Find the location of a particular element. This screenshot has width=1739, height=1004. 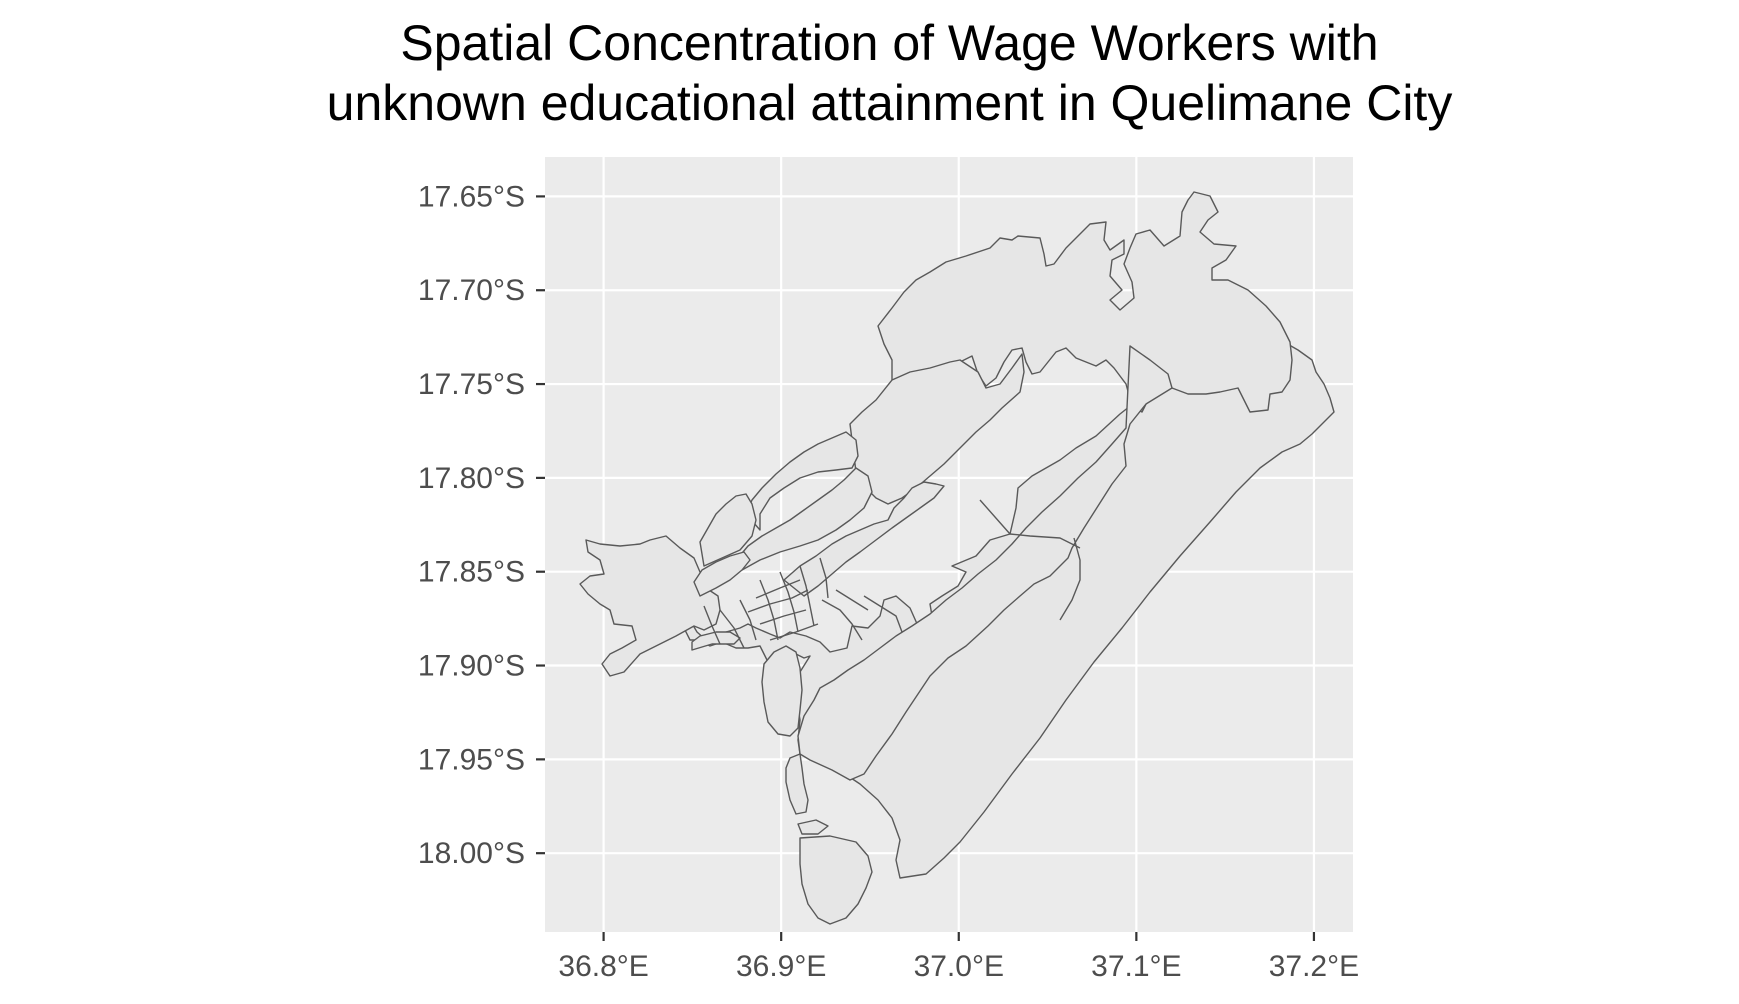

block-d is located at coordinates (845, 615).